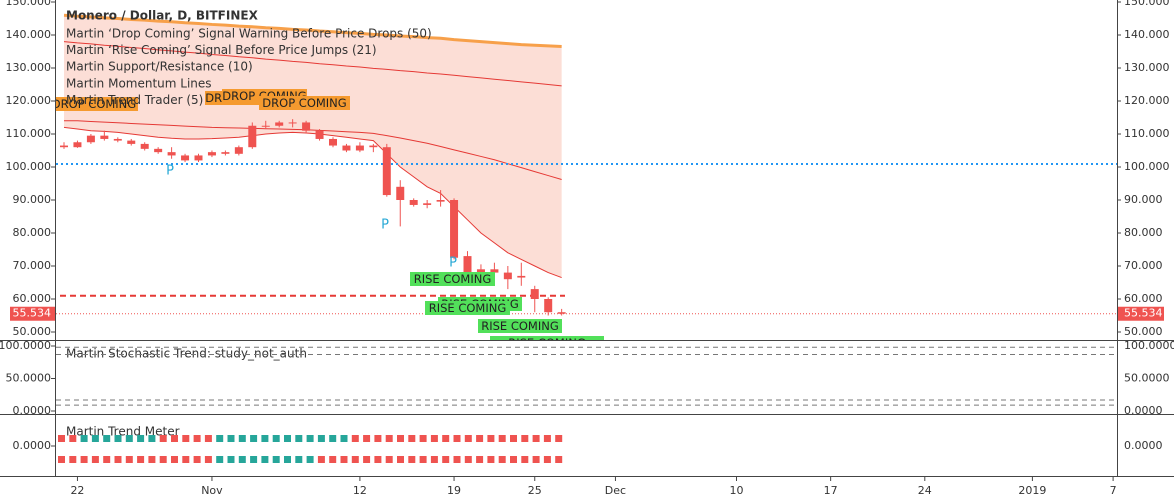 The height and width of the screenshot is (502, 1174). I want to click on y-tick-label: 130.000, so click(1147, 67).